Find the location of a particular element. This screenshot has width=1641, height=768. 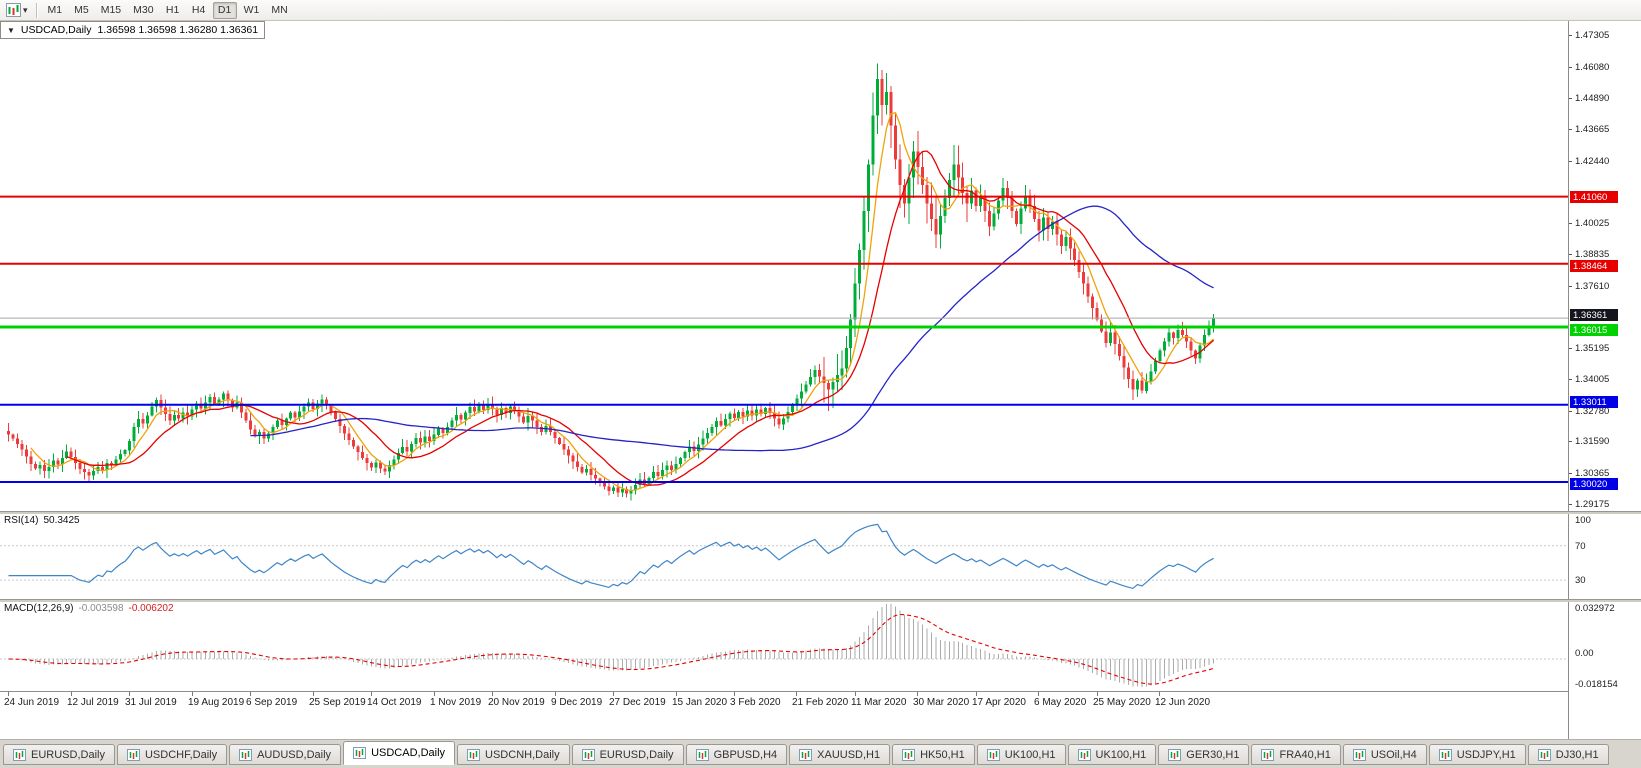

chart-tab-usoil-h4: USOil,H4 is located at coordinates (1384, 754).